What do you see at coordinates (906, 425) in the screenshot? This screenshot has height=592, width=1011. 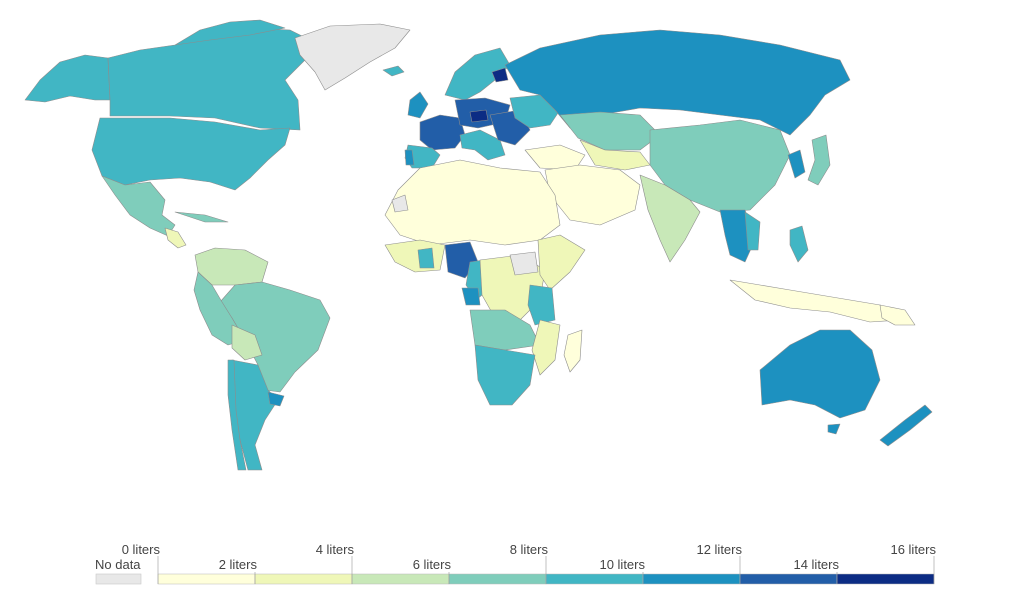 I see `region-new-zealand` at bounding box center [906, 425].